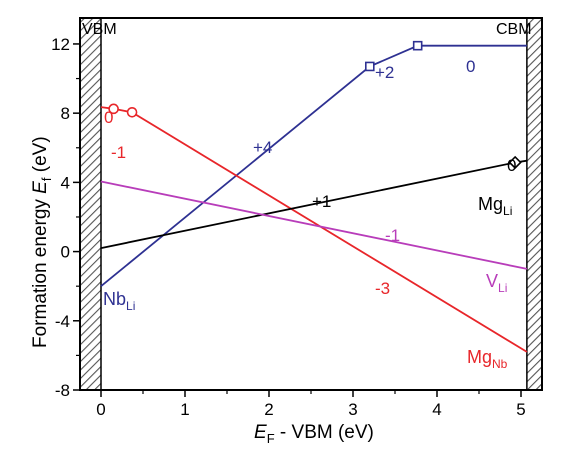 The image size is (568, 455). Describe the element at coordinates (118, 152) in the screenshot. I see `mg-nb-charge-minus1: -1` at that location.